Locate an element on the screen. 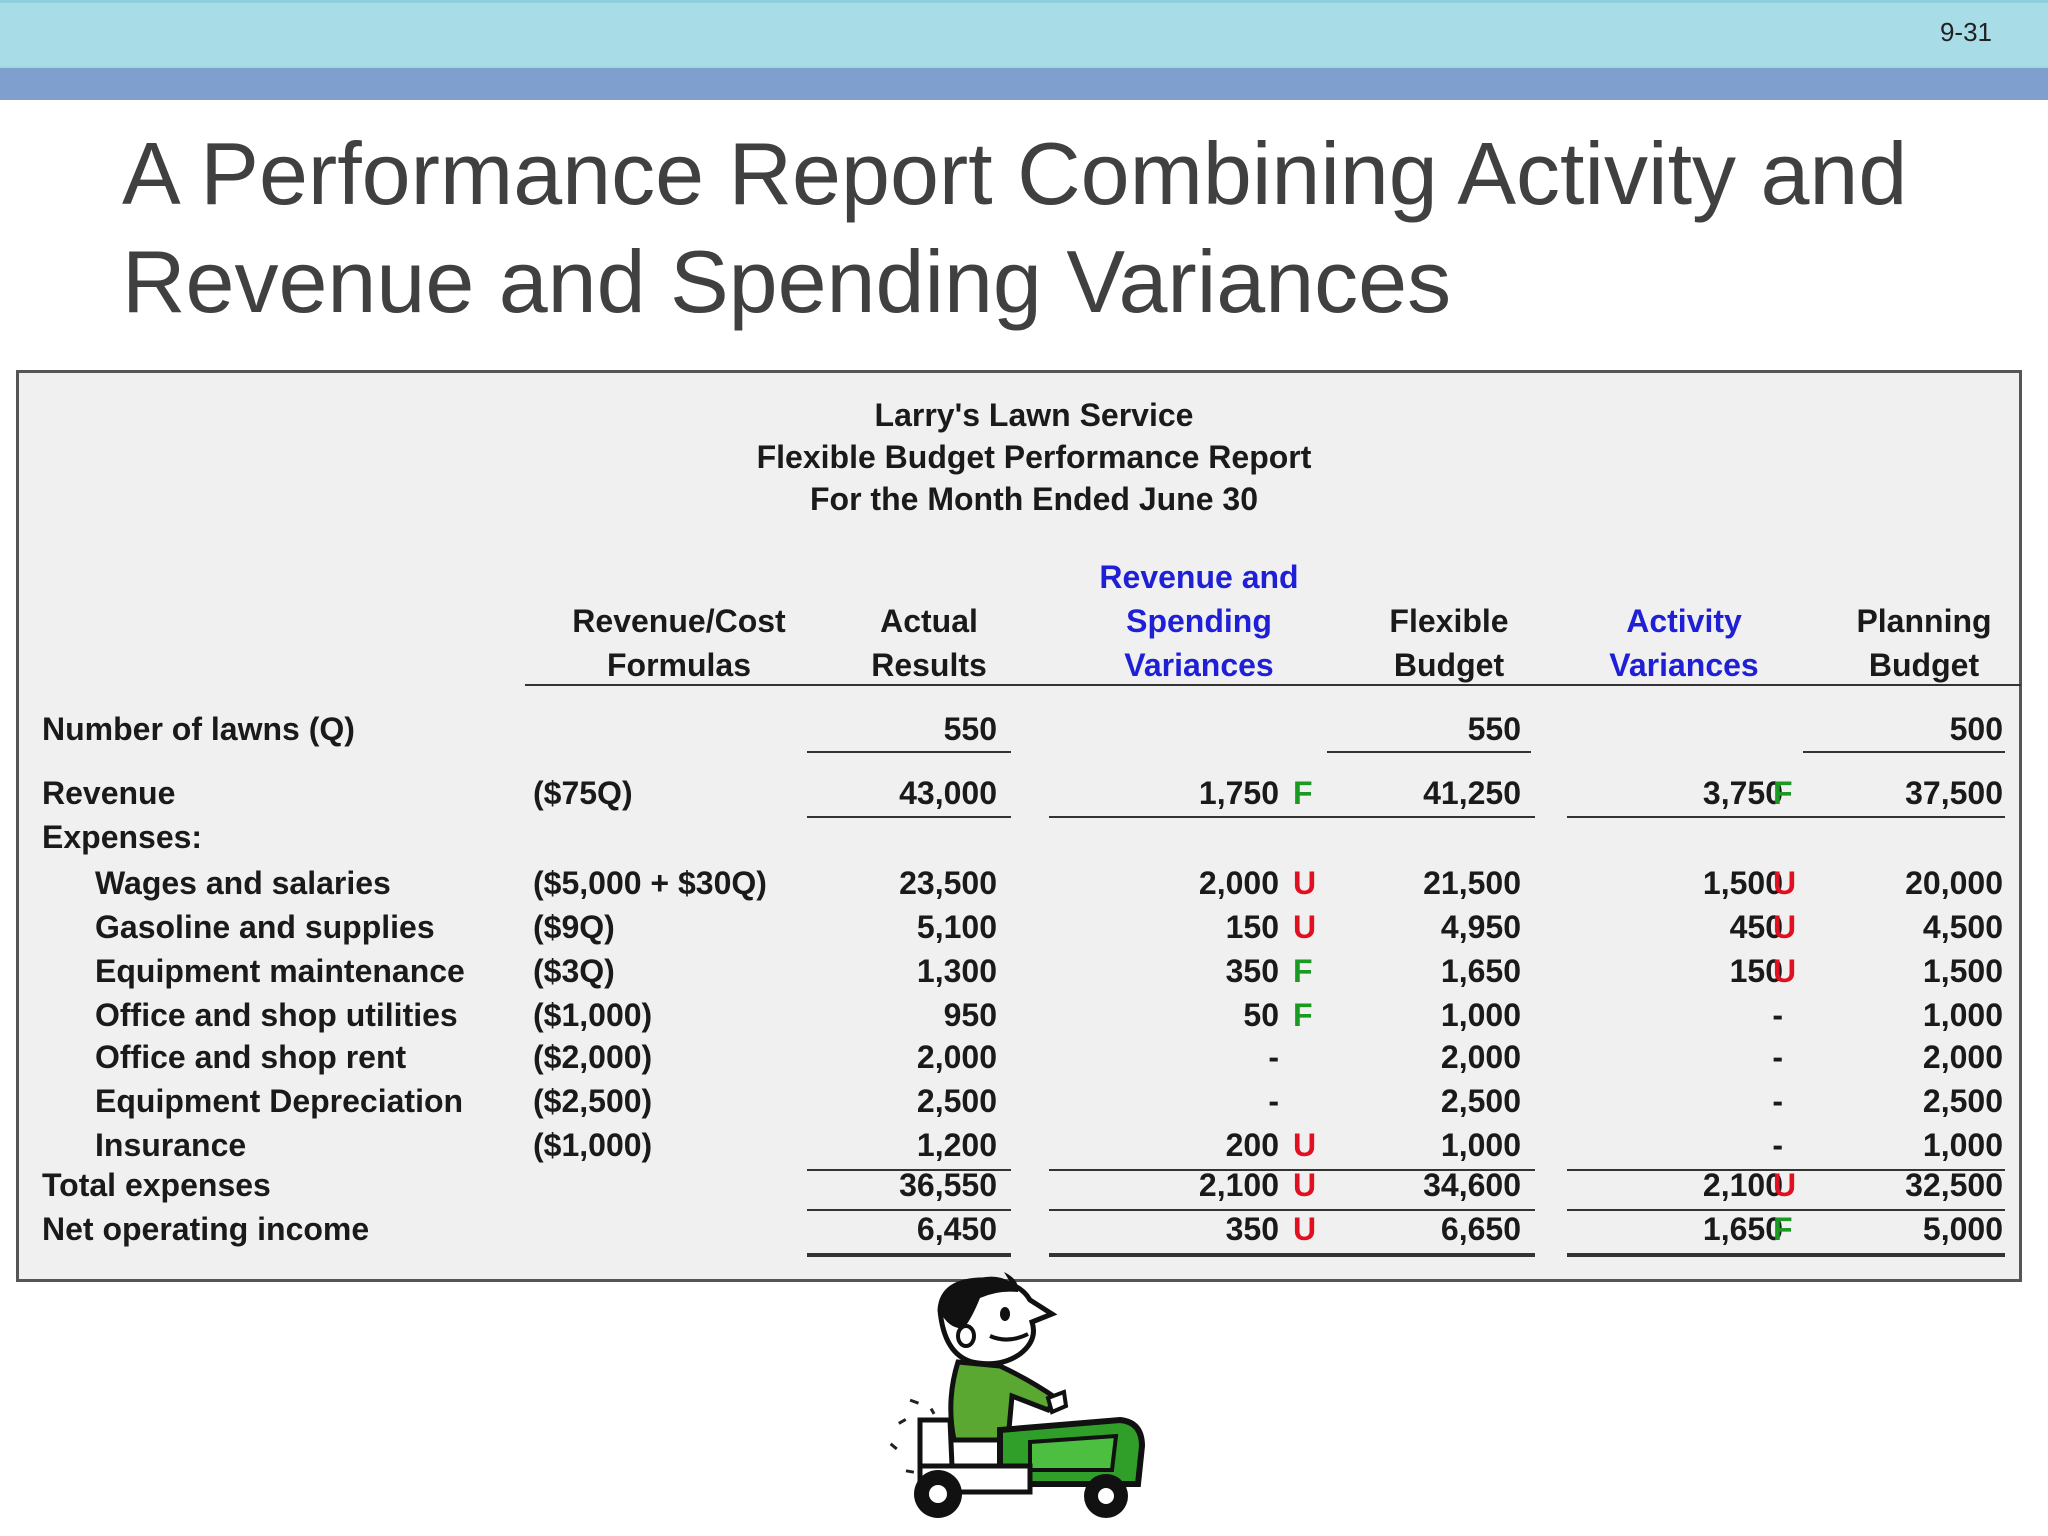 The width and height of the screenshot is (2048, 1536). lawns-actual-rule is located at coordinates (909, 752).